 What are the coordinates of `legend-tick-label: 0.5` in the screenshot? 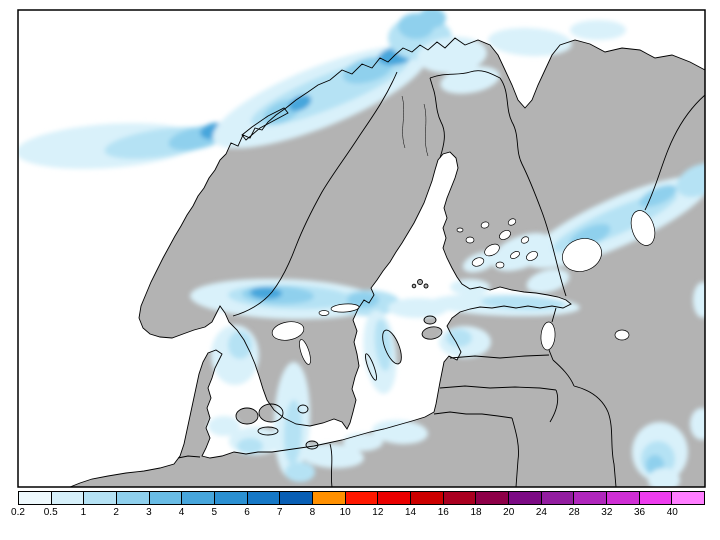 It's located at (50, 512).